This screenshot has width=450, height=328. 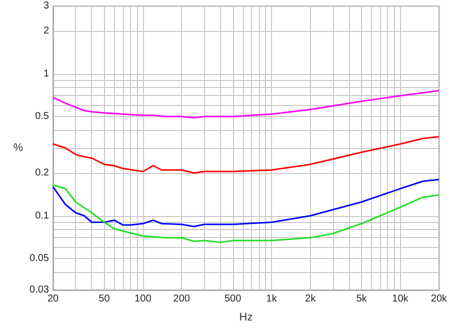 I want to click on x-tick-label: 20, so click(x=53, y=299).